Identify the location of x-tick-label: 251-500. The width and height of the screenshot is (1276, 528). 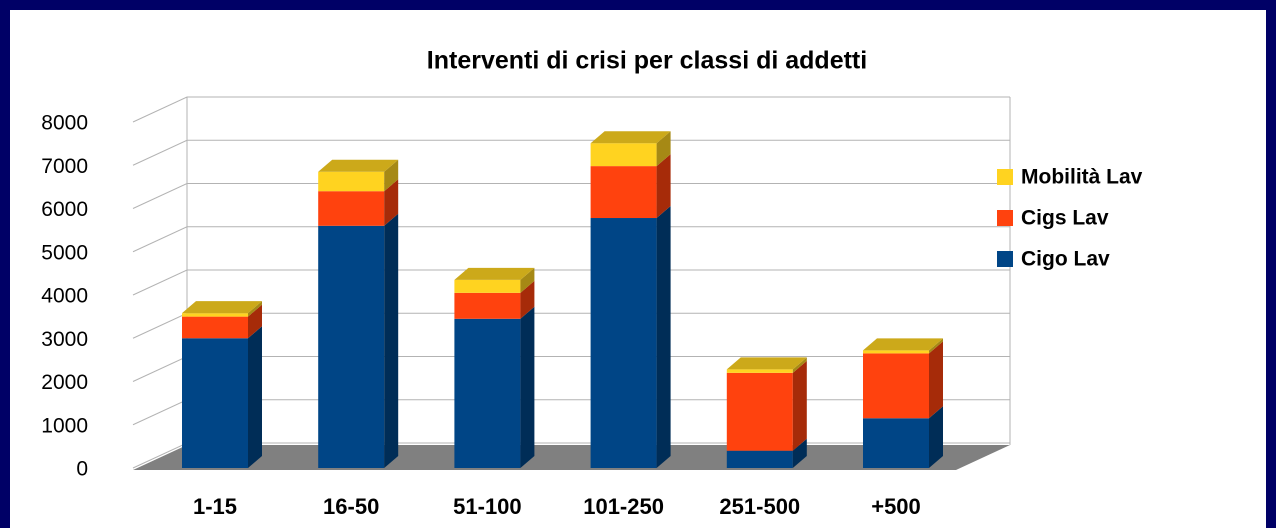
(759, 506).